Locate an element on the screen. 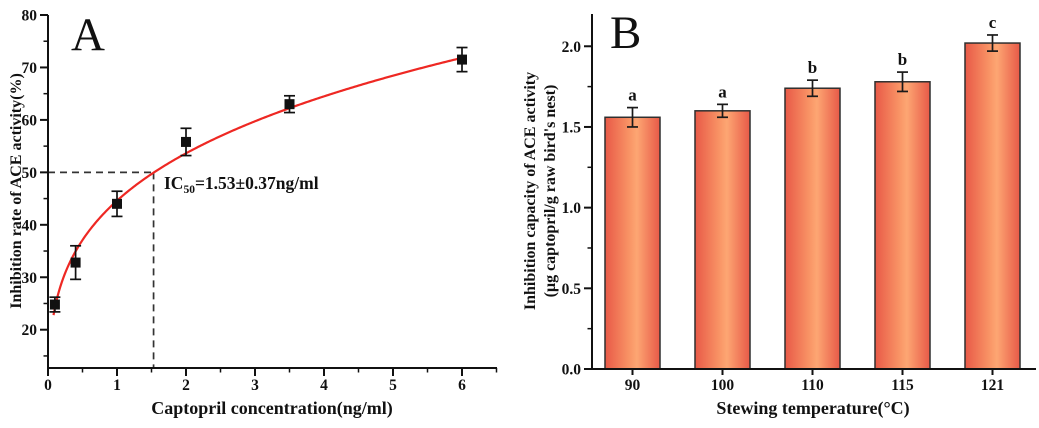  x-tick-label: 110 is located at coordinates (812, 385).